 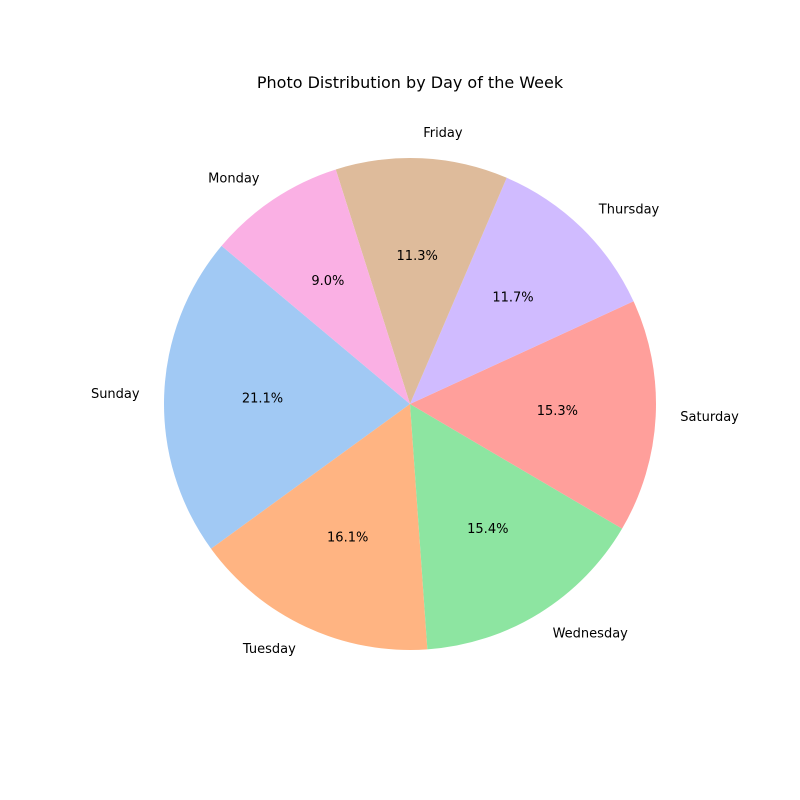 I want to click on pie-slice-friday, so click(x=421, y=280).